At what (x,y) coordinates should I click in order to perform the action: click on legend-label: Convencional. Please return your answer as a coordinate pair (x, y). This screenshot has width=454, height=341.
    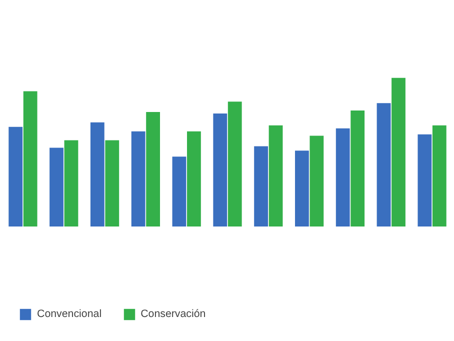
    Looking at the image, I should click on (69, 314).